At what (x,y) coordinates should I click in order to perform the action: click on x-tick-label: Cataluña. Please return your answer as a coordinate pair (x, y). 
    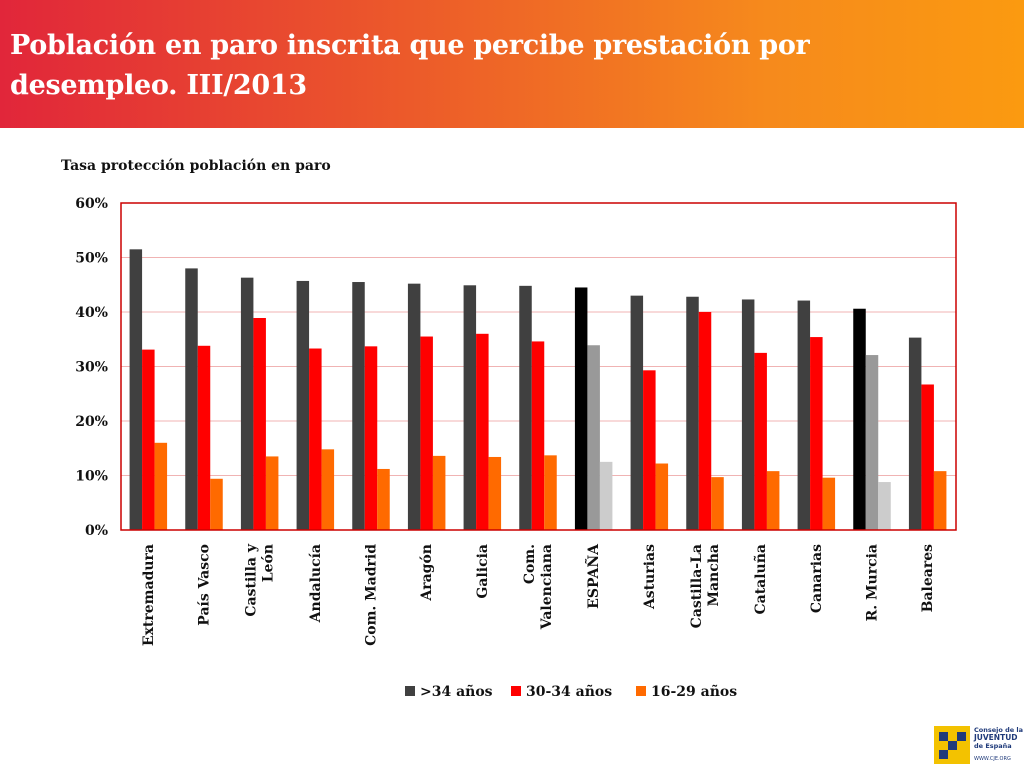
    Looking at the image, I should click on (760, 579).